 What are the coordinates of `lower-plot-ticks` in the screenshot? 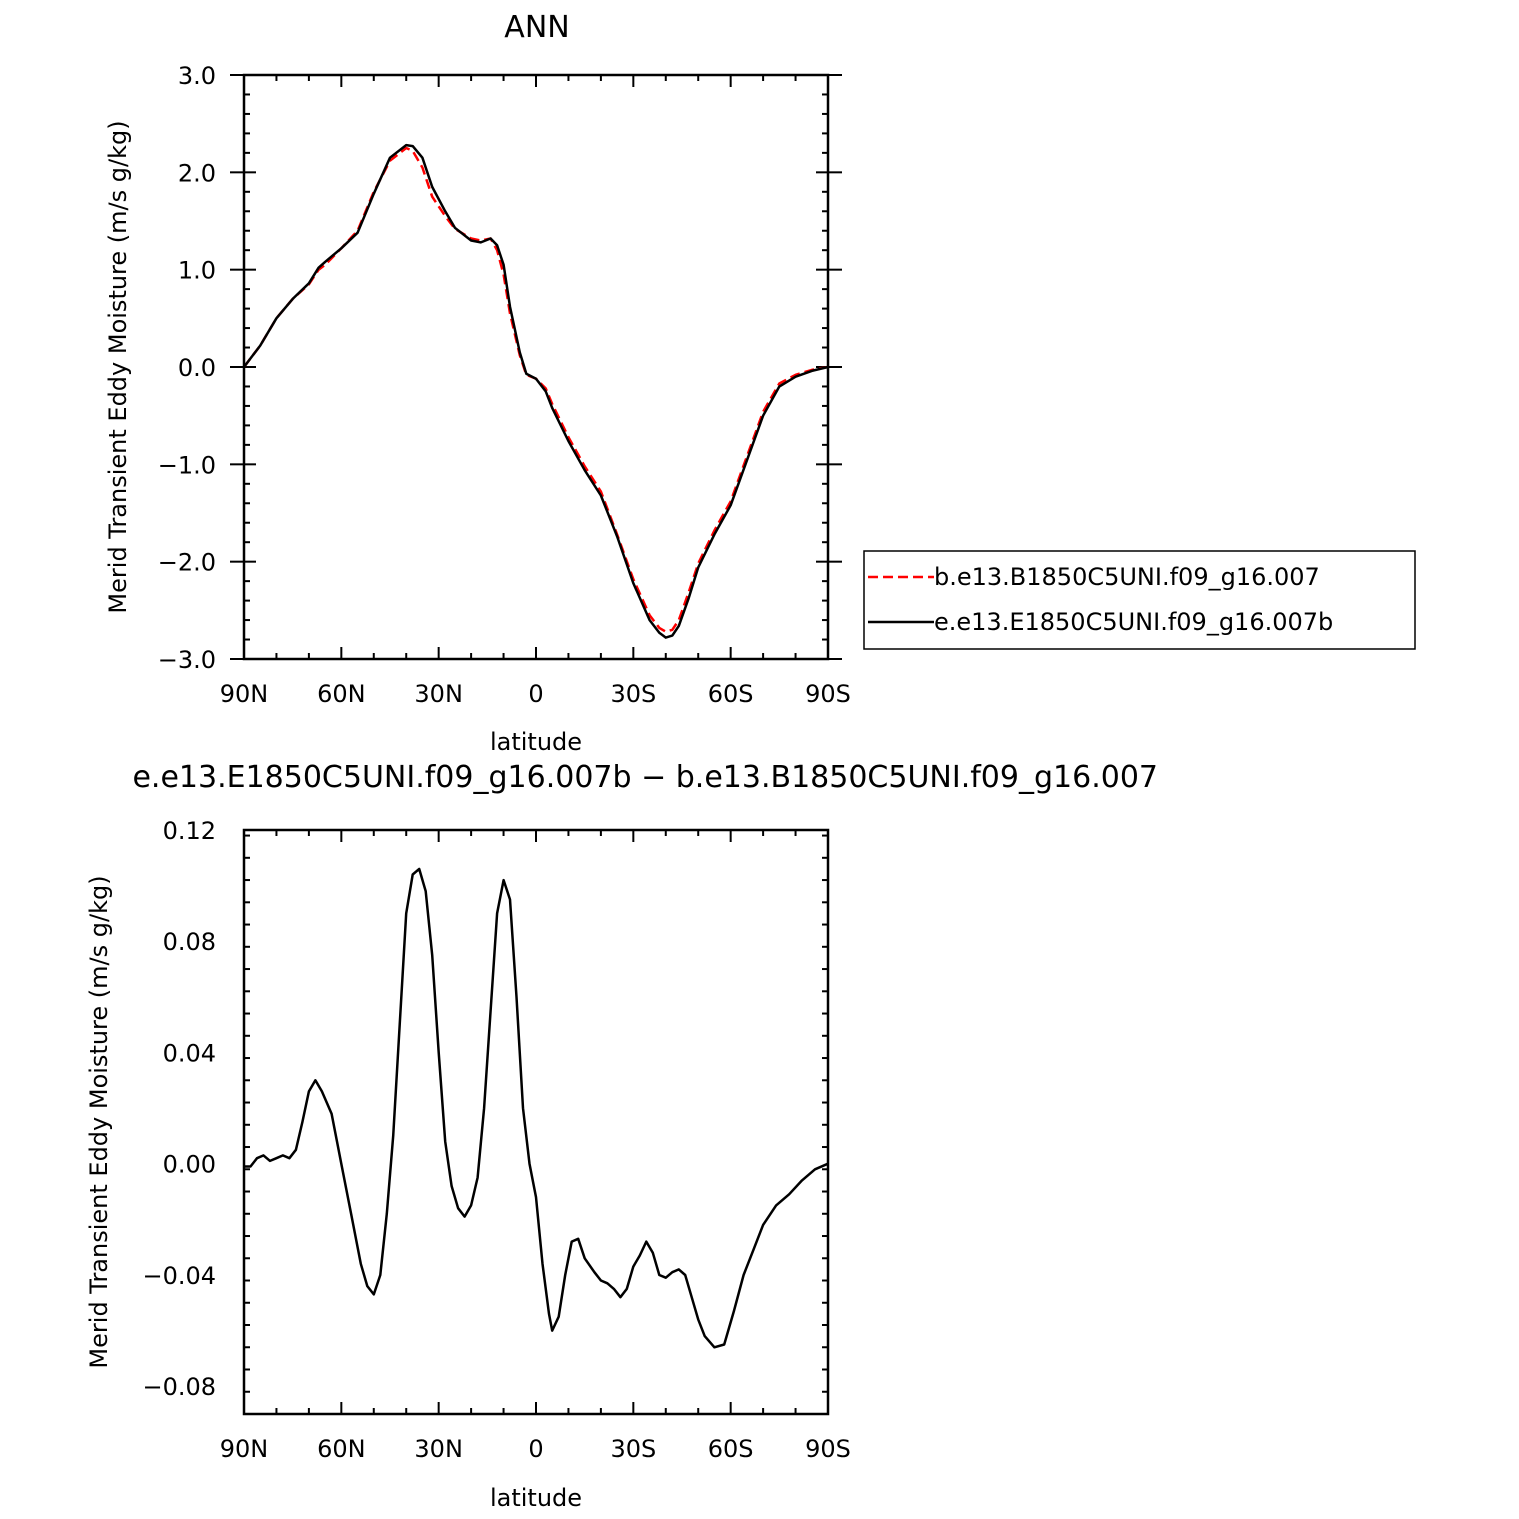 It's located at (536, 1122).